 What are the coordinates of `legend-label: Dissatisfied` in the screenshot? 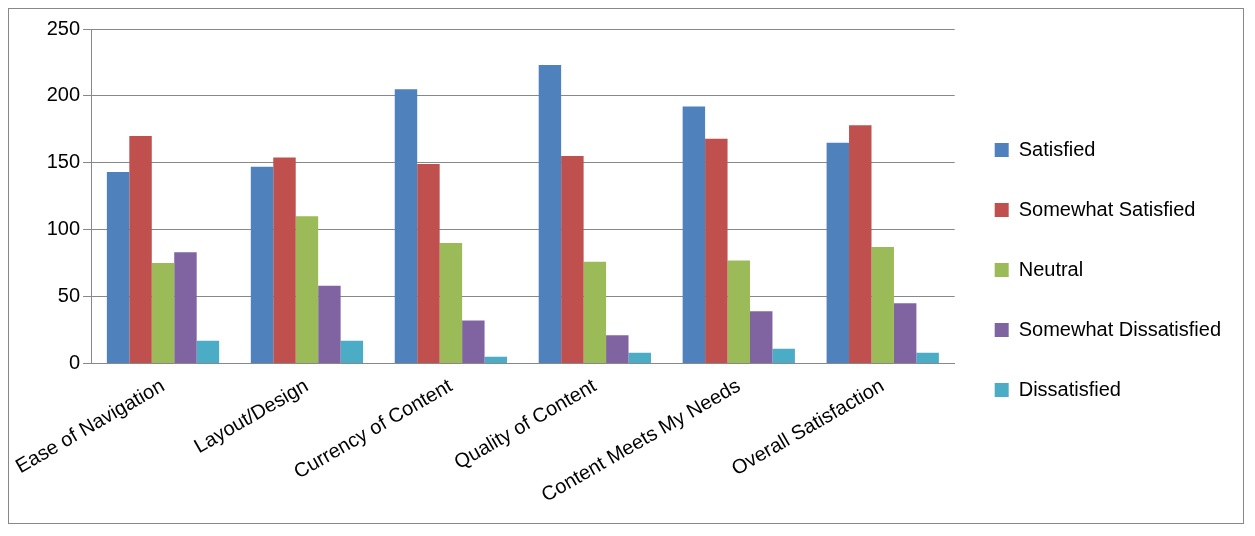 It's located at (1069, 388).